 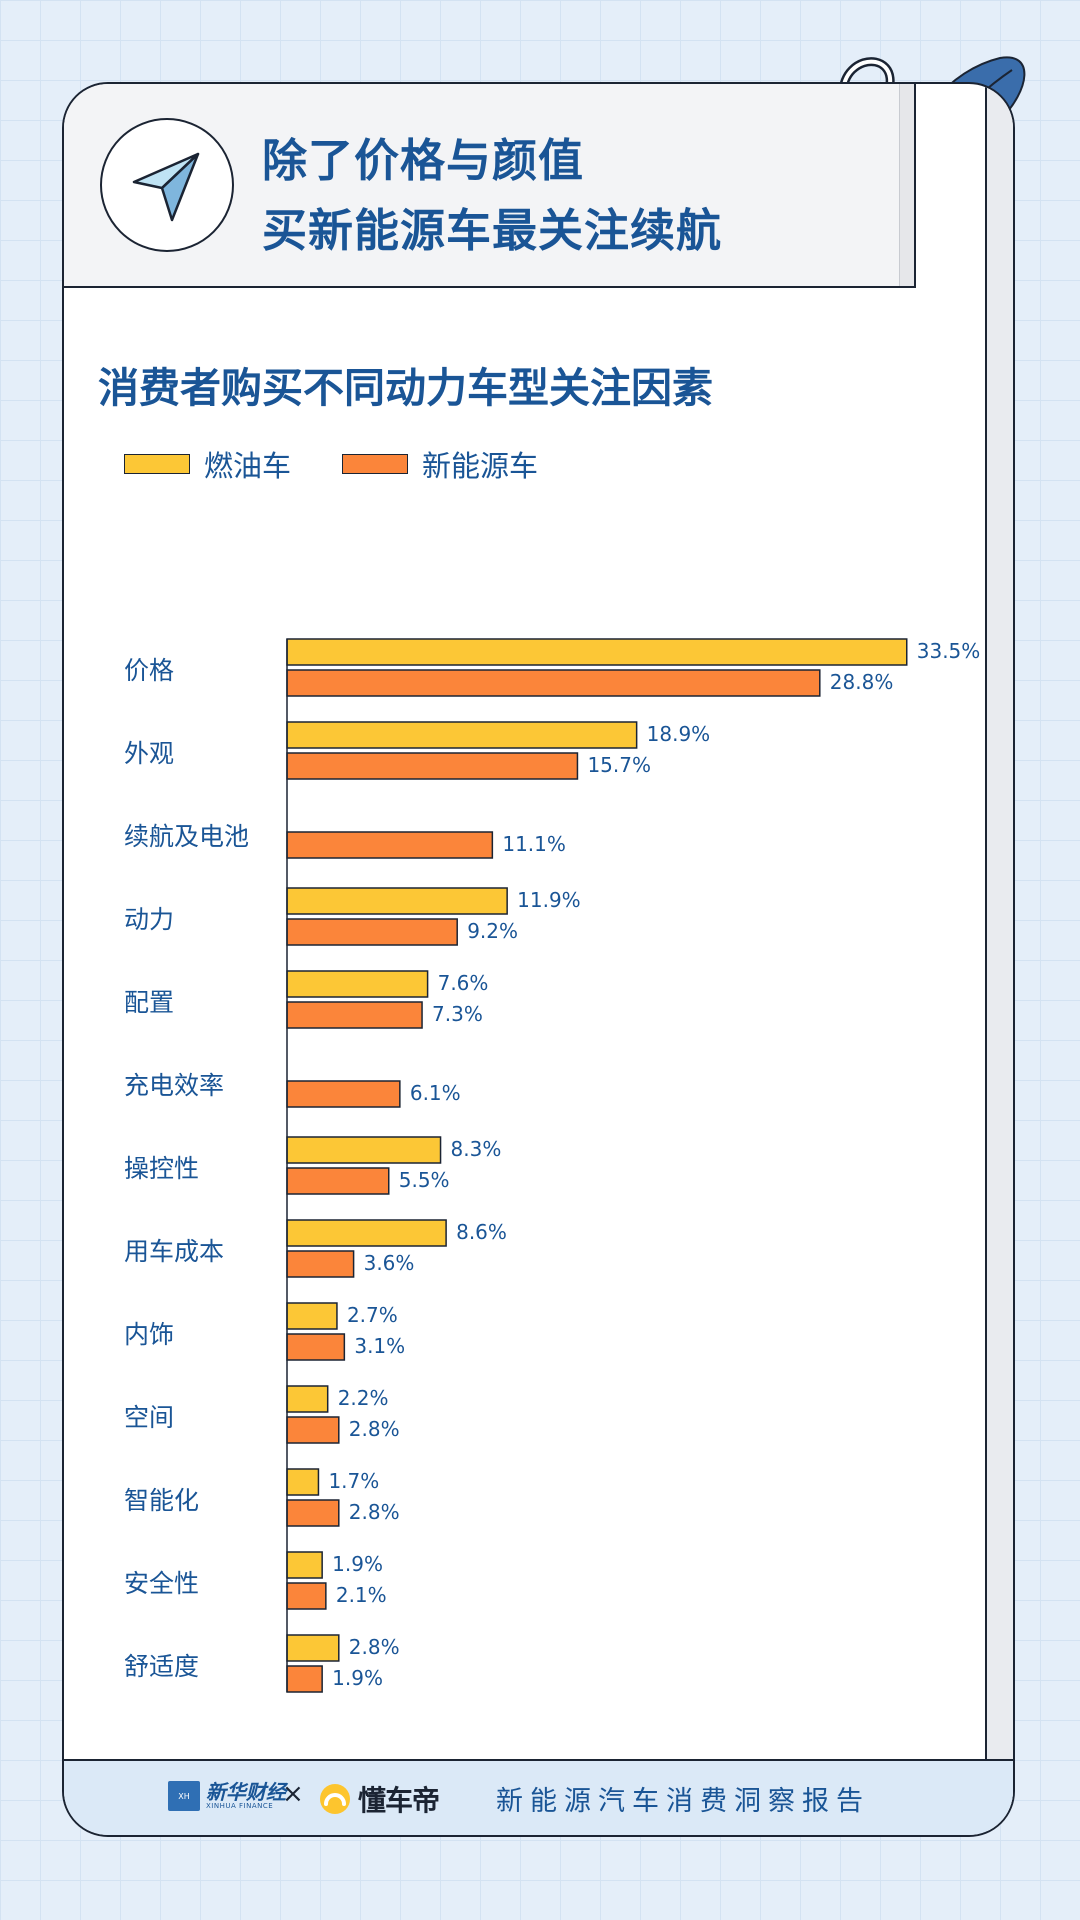 I want to click on data-label-nev: 9.2%, so click(x=492, y=931).